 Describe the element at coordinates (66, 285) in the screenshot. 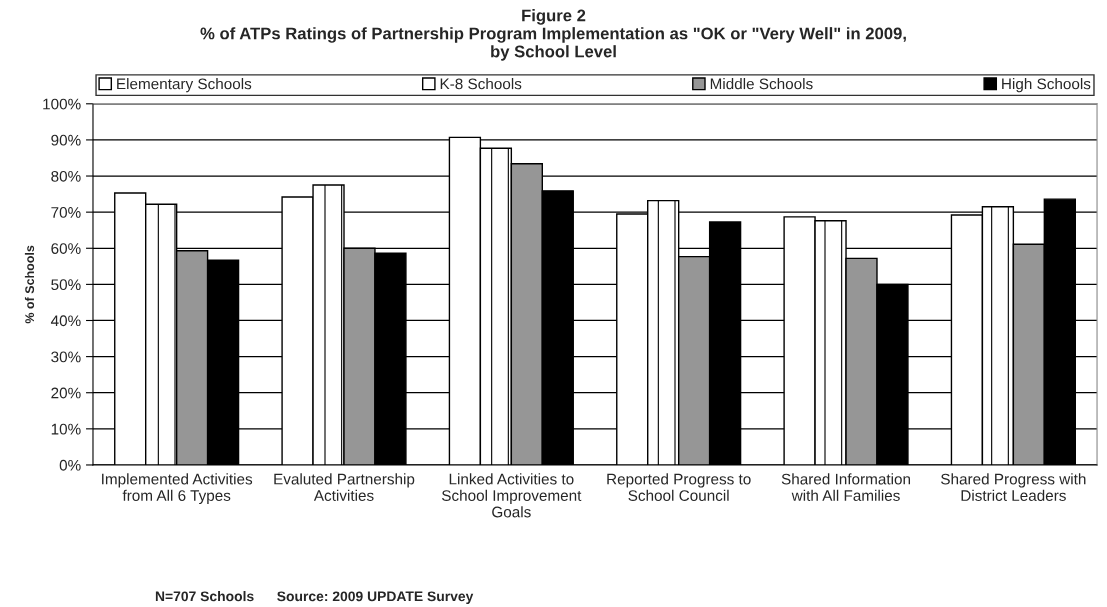

I see `y-tick-label: 50%` at that location.